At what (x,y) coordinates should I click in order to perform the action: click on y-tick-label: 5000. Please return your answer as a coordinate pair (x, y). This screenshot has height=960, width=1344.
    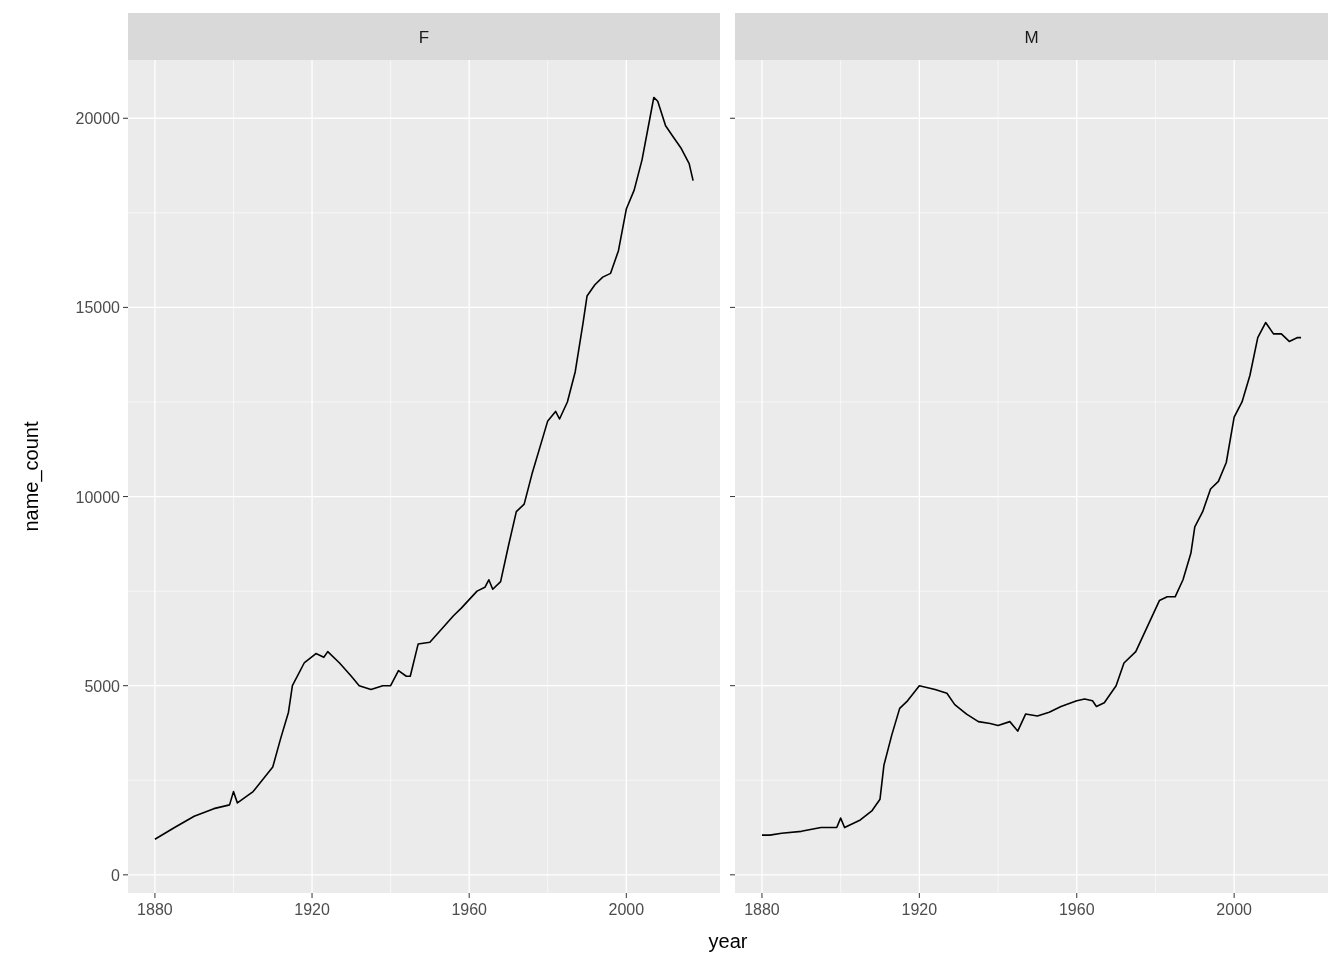
    Looking at the image, I should click on (102, 686).